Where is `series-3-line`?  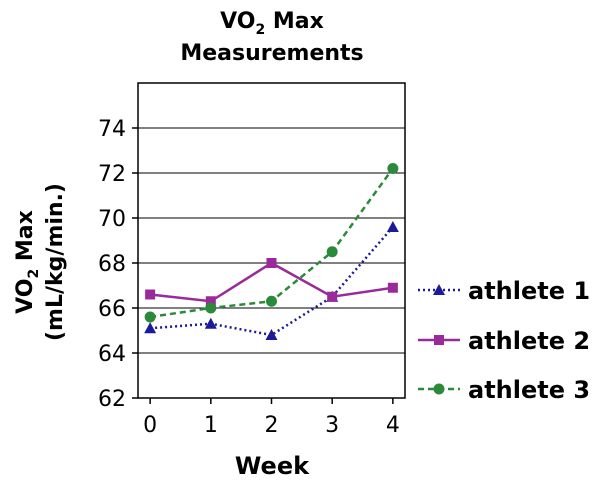
series-3-line is located at coordinates (271, 243).